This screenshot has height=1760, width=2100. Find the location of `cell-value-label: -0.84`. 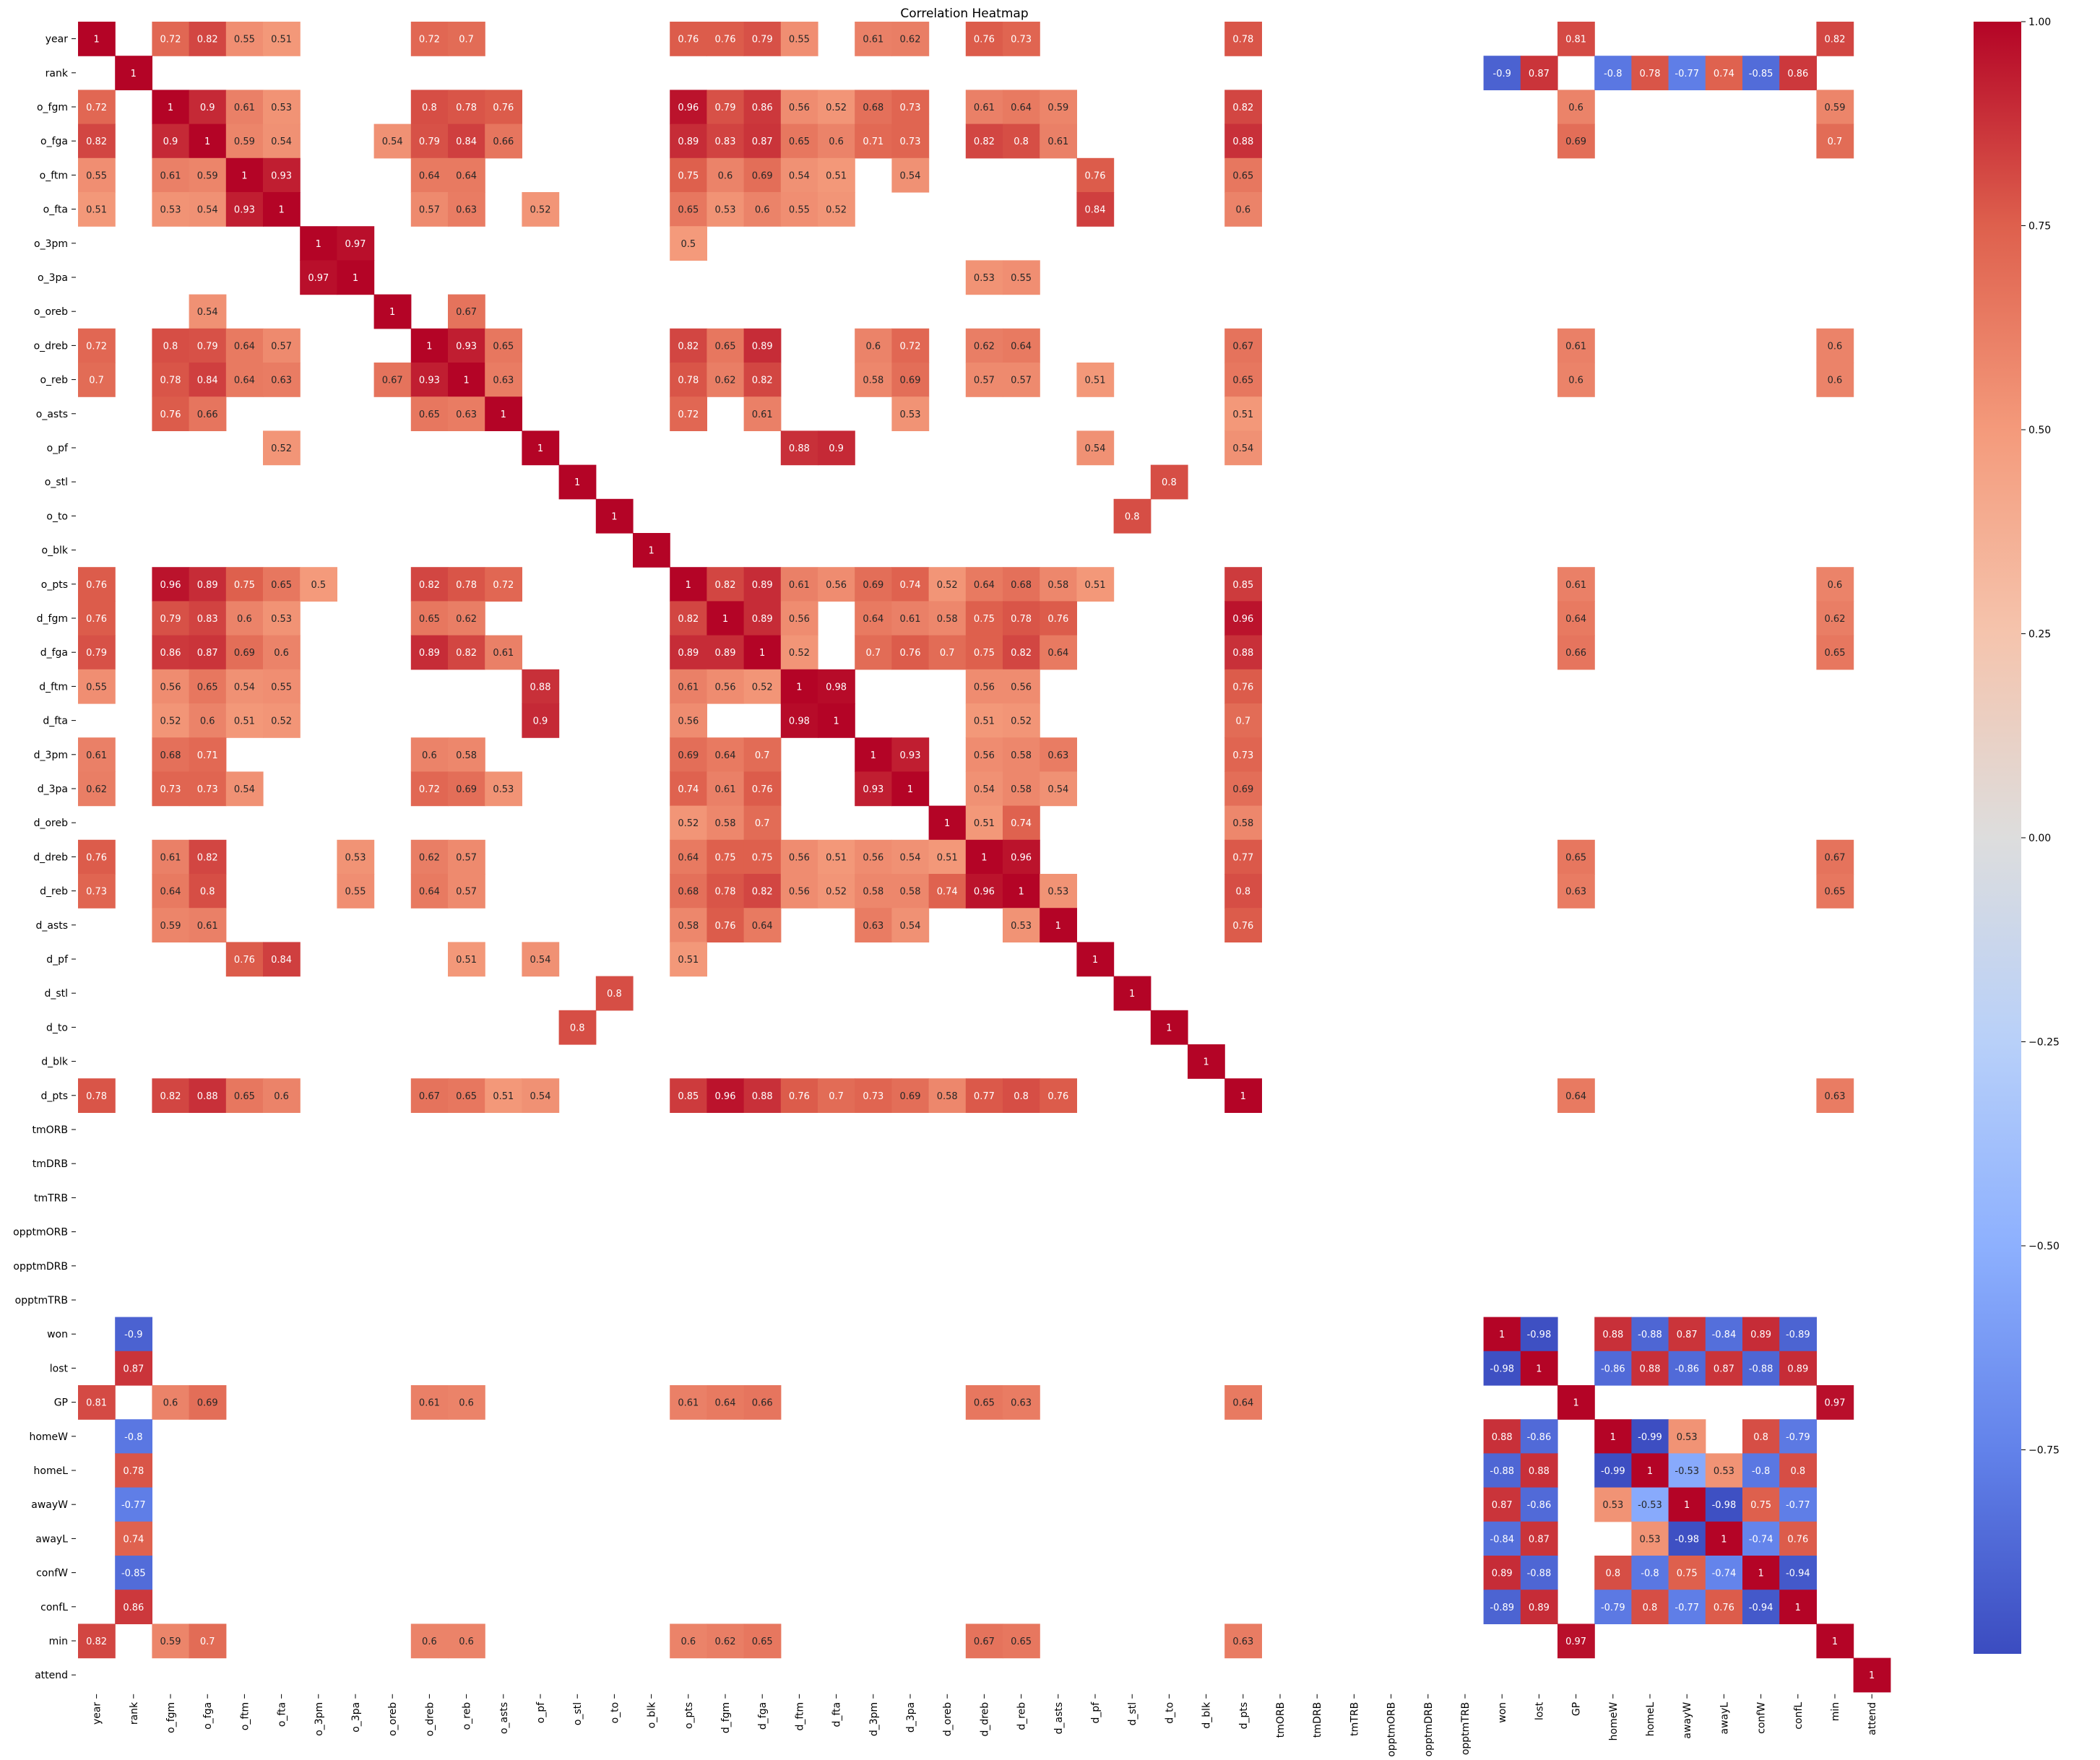

cell-value-label: -0.84 is located at coordinates (1502, 1540).